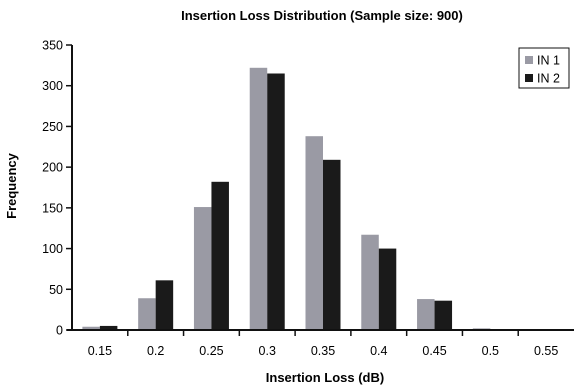  What do you see at coordinates (258, 199) in the screenshot?
I see `bar-in-1-0.3` at bounding box center [258, 199].